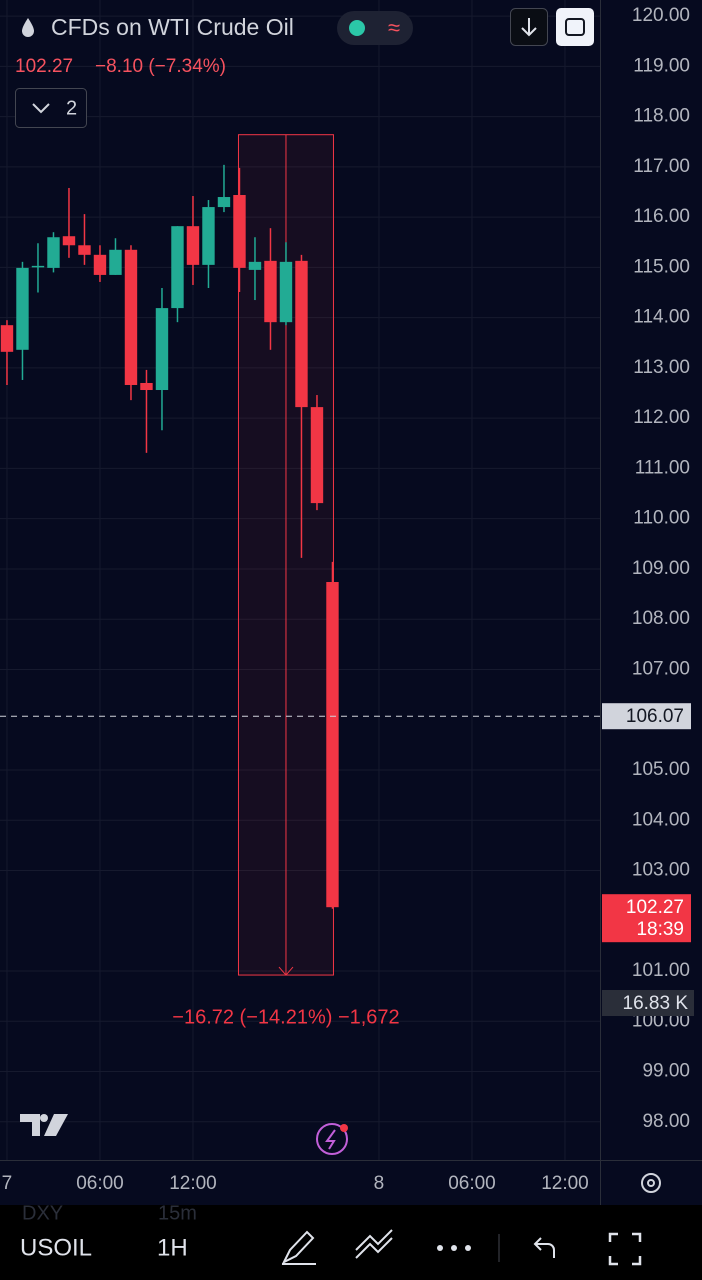 The image size is (702, 1280). What do you see at coordinates (661, 668) in the screenshot?
I see `y-tick-label: 107.00` at bounding box center [661, 668].